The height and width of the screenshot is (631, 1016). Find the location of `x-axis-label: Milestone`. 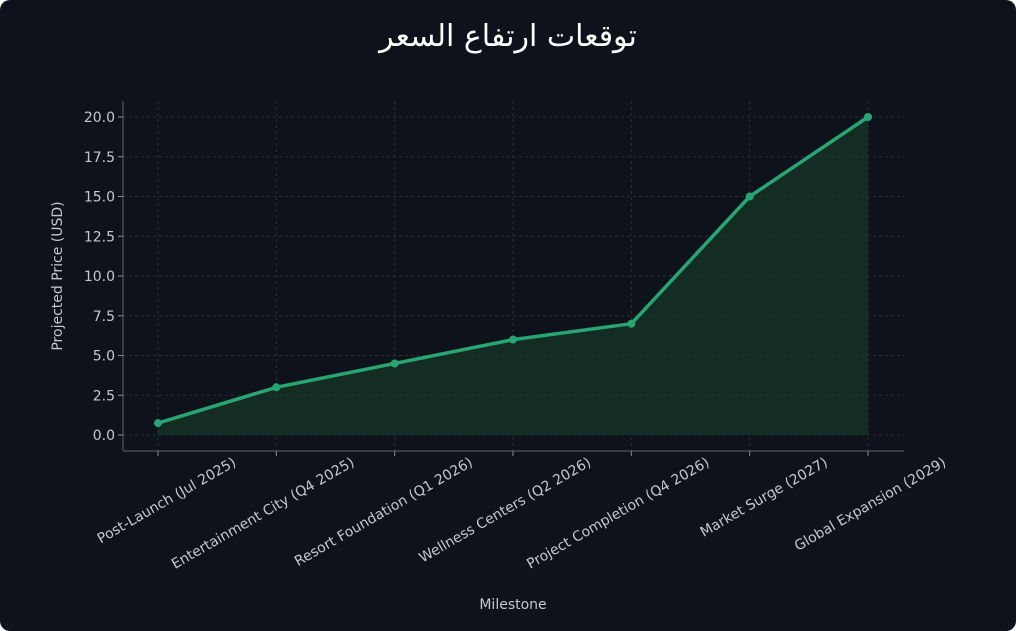

x-axis-label: Milestone is located at coordinates (512, 605).